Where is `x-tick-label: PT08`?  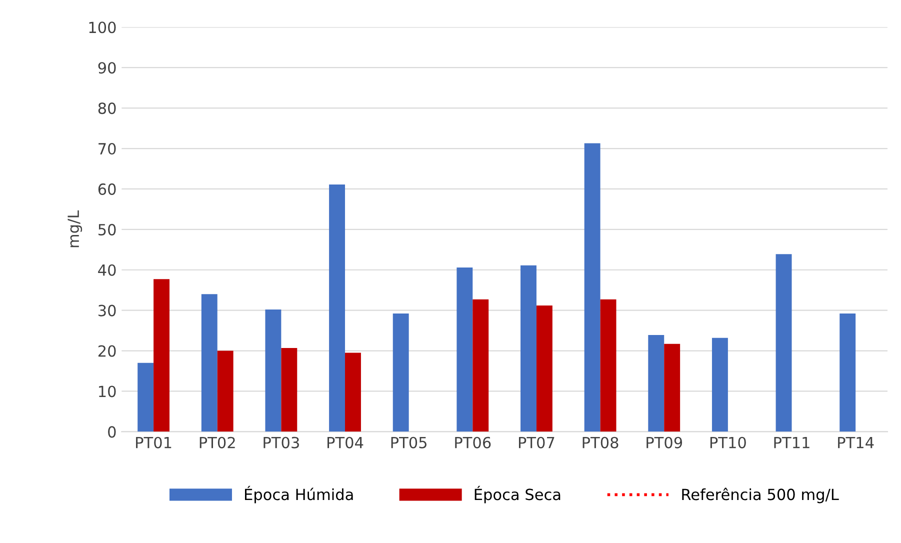
x-tick-label: PT08 is located at coordinates (600, 442).